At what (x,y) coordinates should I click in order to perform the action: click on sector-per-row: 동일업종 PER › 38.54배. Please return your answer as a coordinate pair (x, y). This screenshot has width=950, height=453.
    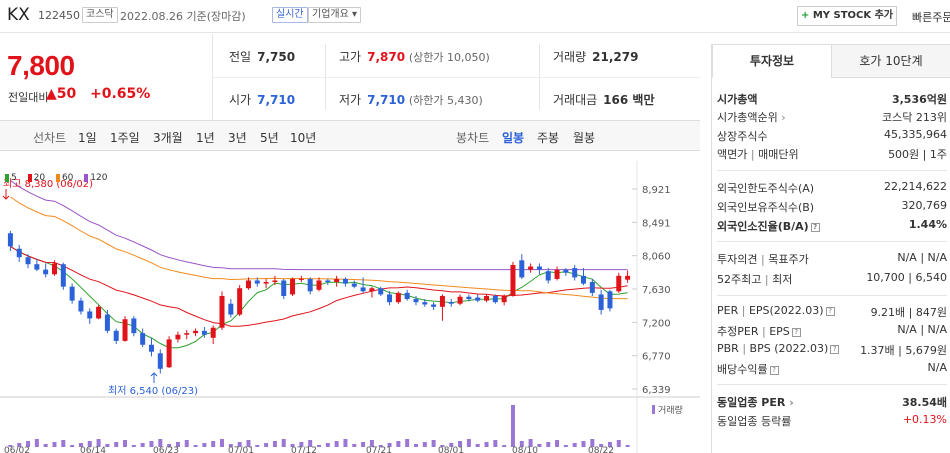
    Looking at the image, I should click on (832, 402).